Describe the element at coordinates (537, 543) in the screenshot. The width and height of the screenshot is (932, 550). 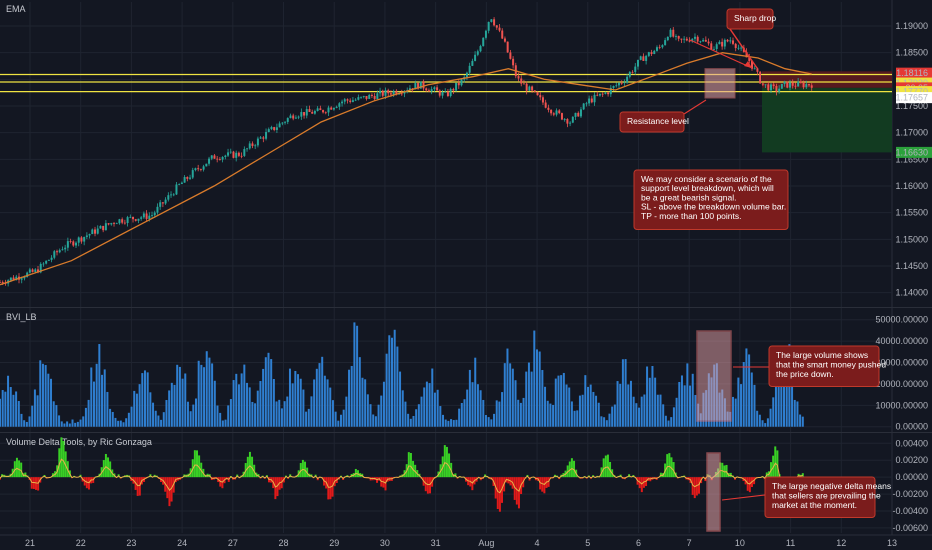
I see `x-tick-label: 4` at that location.